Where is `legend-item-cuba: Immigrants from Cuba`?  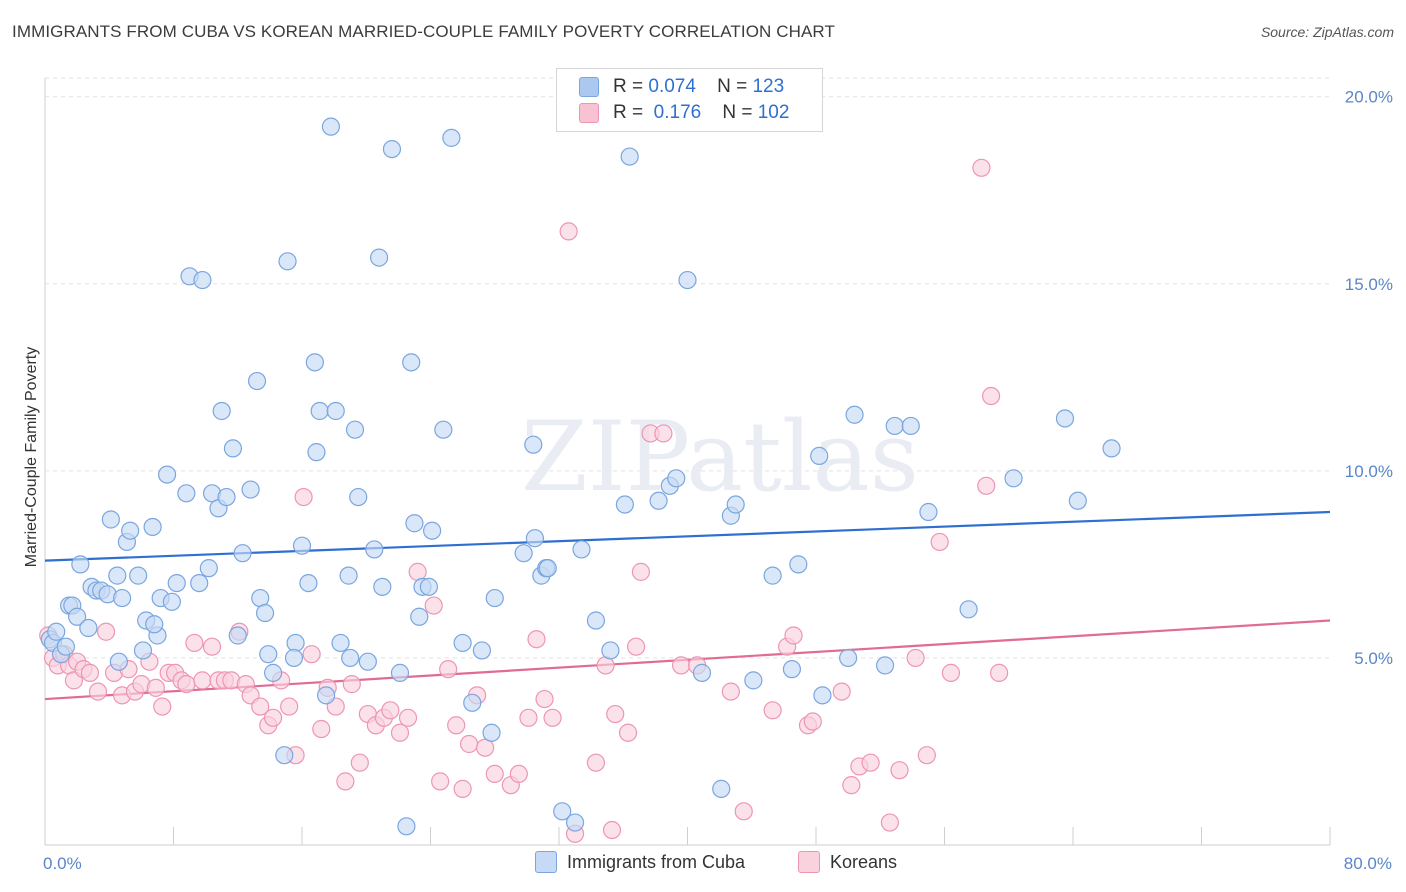 legend-item-cuba: Immigrants from Cuba is located at coordinates (640, 862).